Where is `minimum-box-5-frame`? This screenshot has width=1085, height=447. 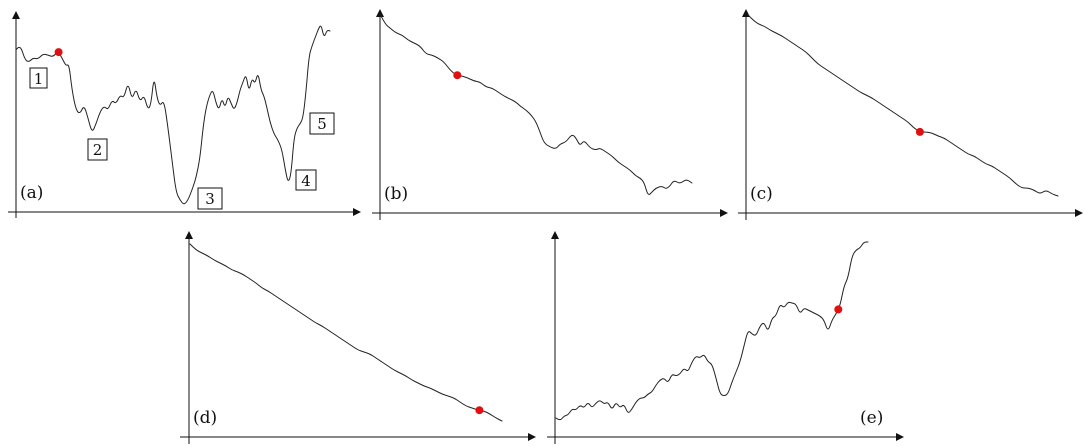 minimum-box-5-frame is located at coordinates (322, 123).